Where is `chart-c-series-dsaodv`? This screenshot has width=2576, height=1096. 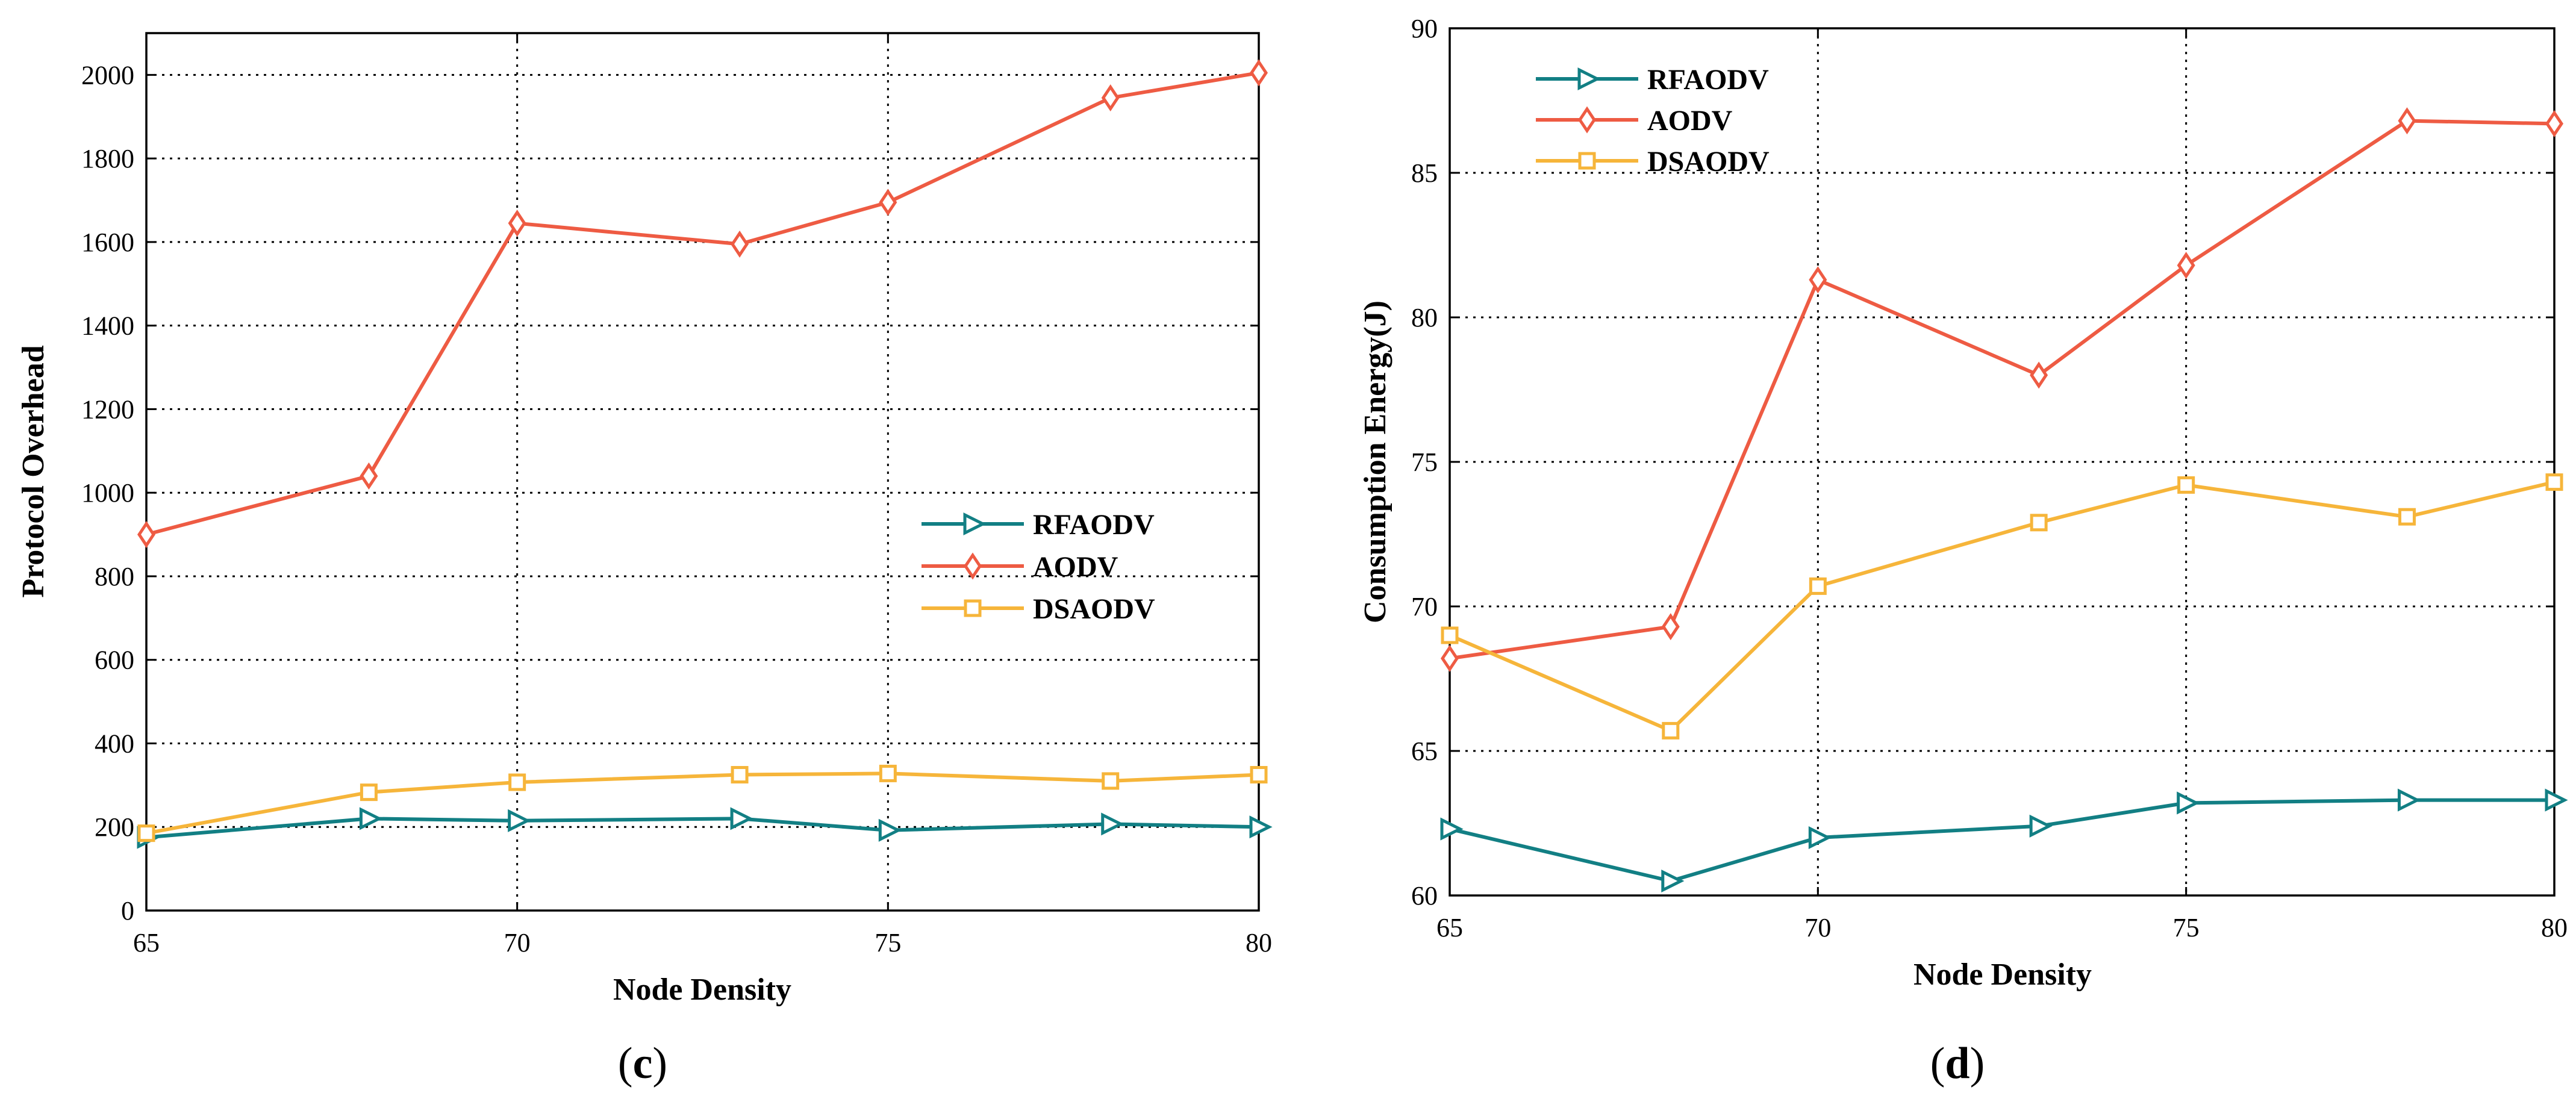
chart-c-series-dsaodv is located at coordinates (702, 803).